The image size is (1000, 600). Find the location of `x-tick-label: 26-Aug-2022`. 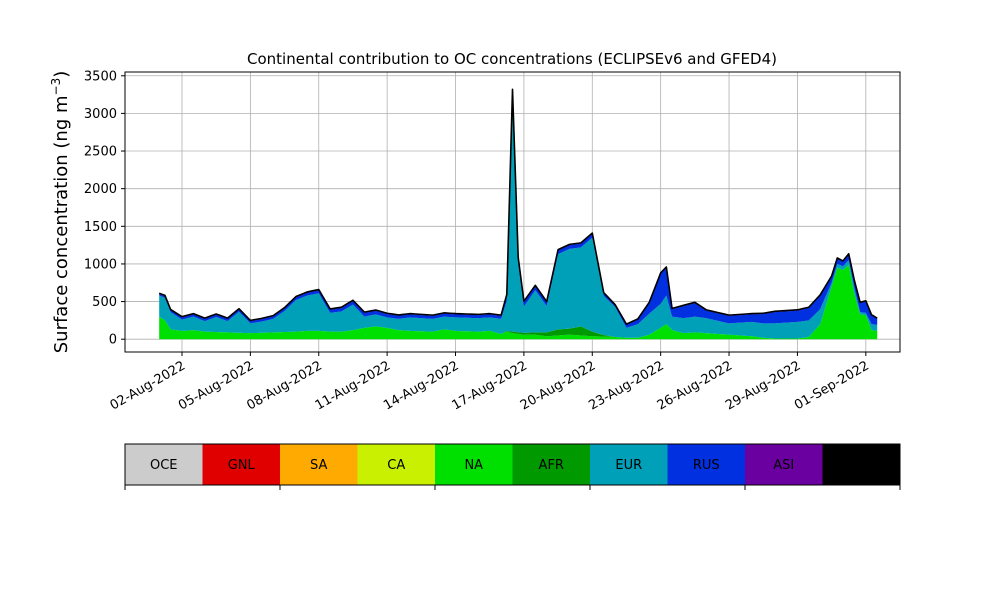

x-tick-label: 26-Aug-2022 is located at coordinates (695, 385).